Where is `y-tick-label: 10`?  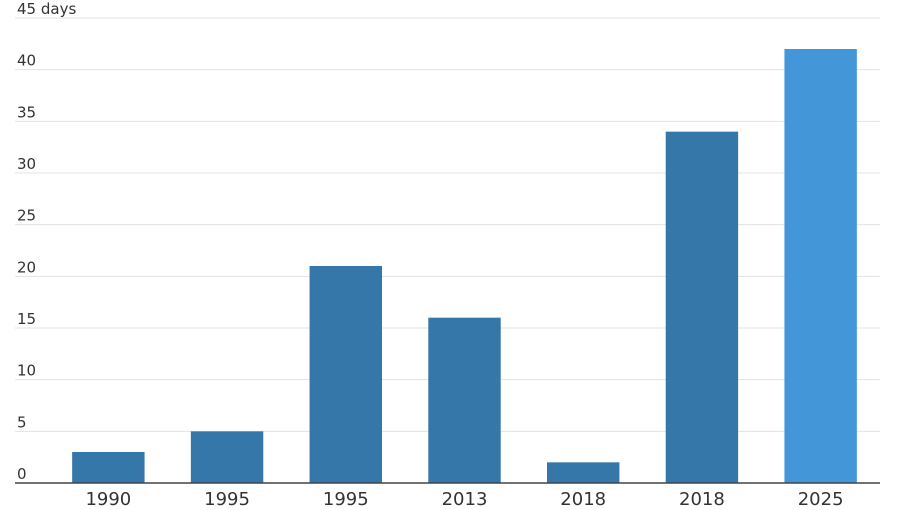
y-tick-label: 10 is located at coordinates (26, 371).